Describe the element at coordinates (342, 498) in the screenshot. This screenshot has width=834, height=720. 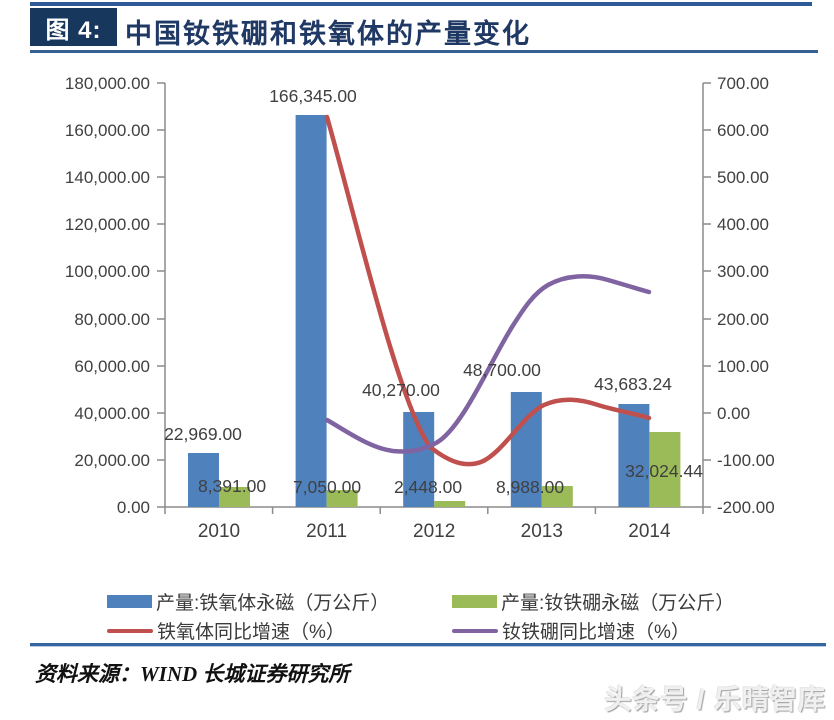
I see `bar-ndfeb-2011` at that location.